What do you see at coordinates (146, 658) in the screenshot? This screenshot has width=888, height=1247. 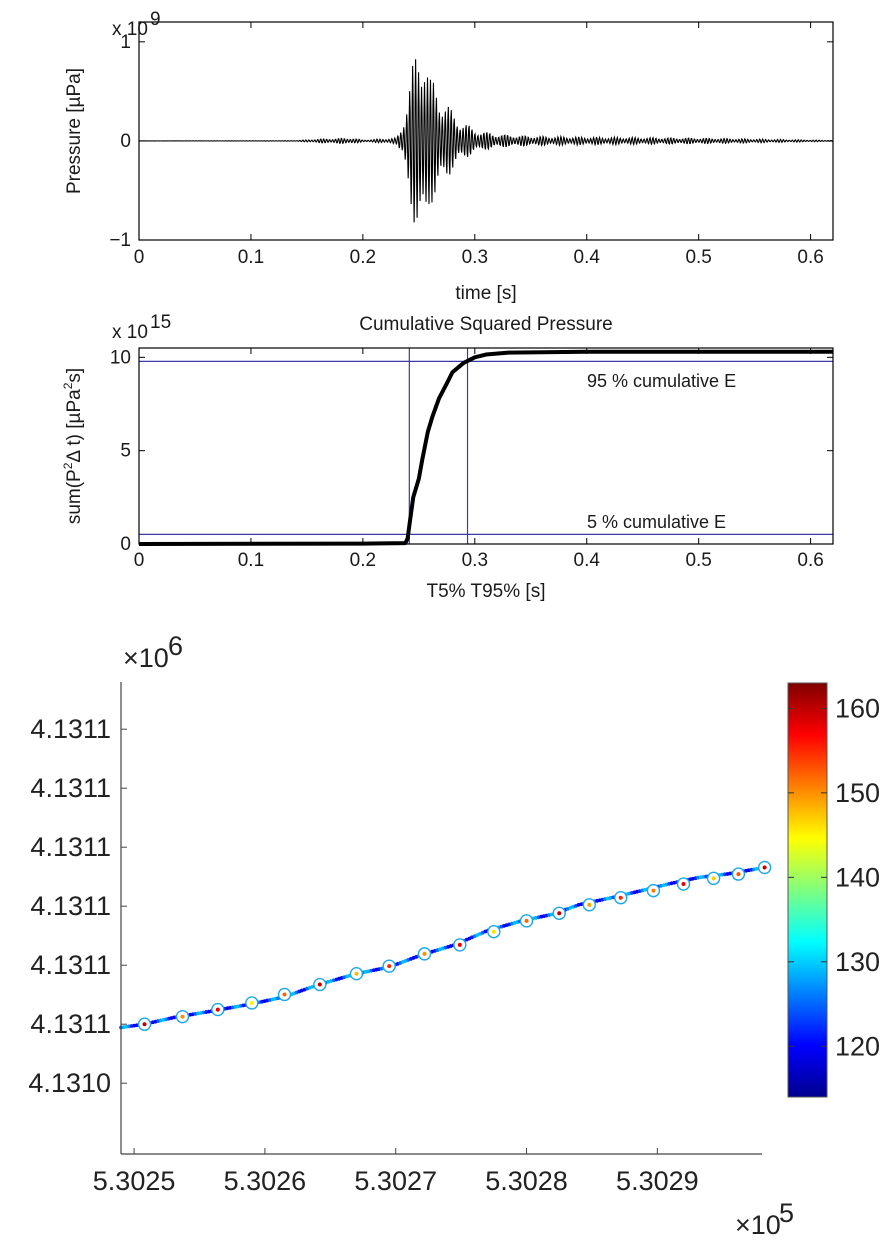 I see `track-y-exponent-base: ×10` at bounding box center [146, 658].